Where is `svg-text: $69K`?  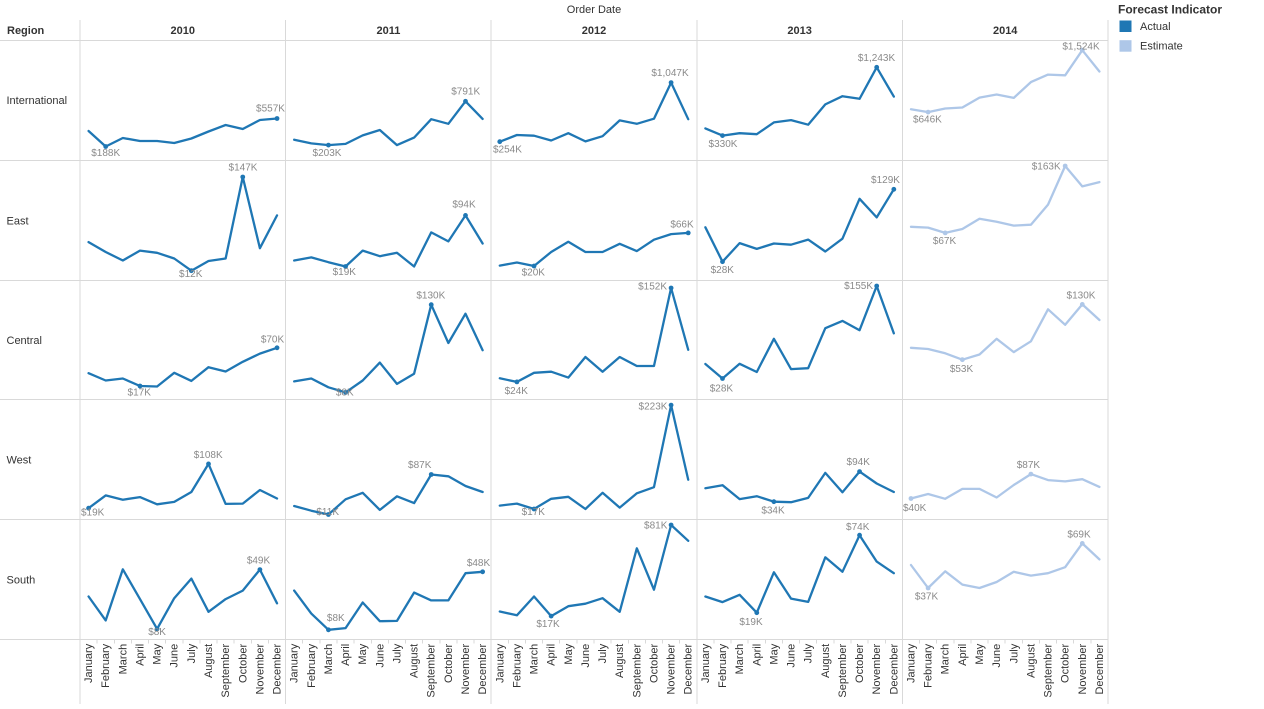
svg-text: $69K is located at coordinates (1079, 535).